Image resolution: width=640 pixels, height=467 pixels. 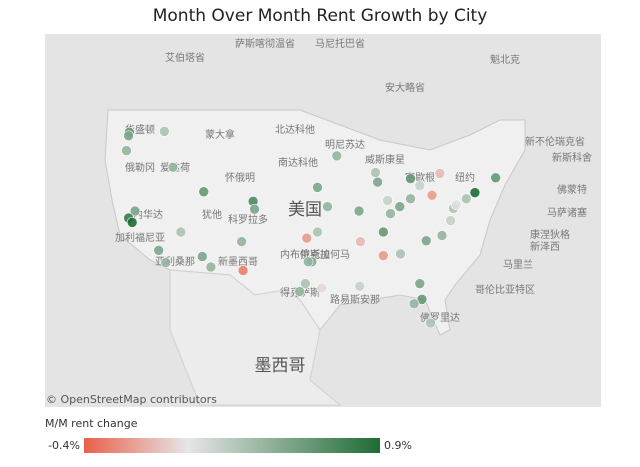 I want to click on place-label: 马里兰, so click(x=518, y=264).